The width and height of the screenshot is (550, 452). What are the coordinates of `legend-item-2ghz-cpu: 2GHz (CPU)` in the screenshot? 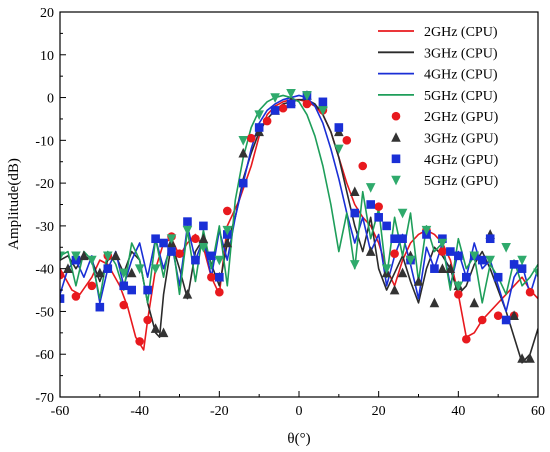 It's located at (438, 32).